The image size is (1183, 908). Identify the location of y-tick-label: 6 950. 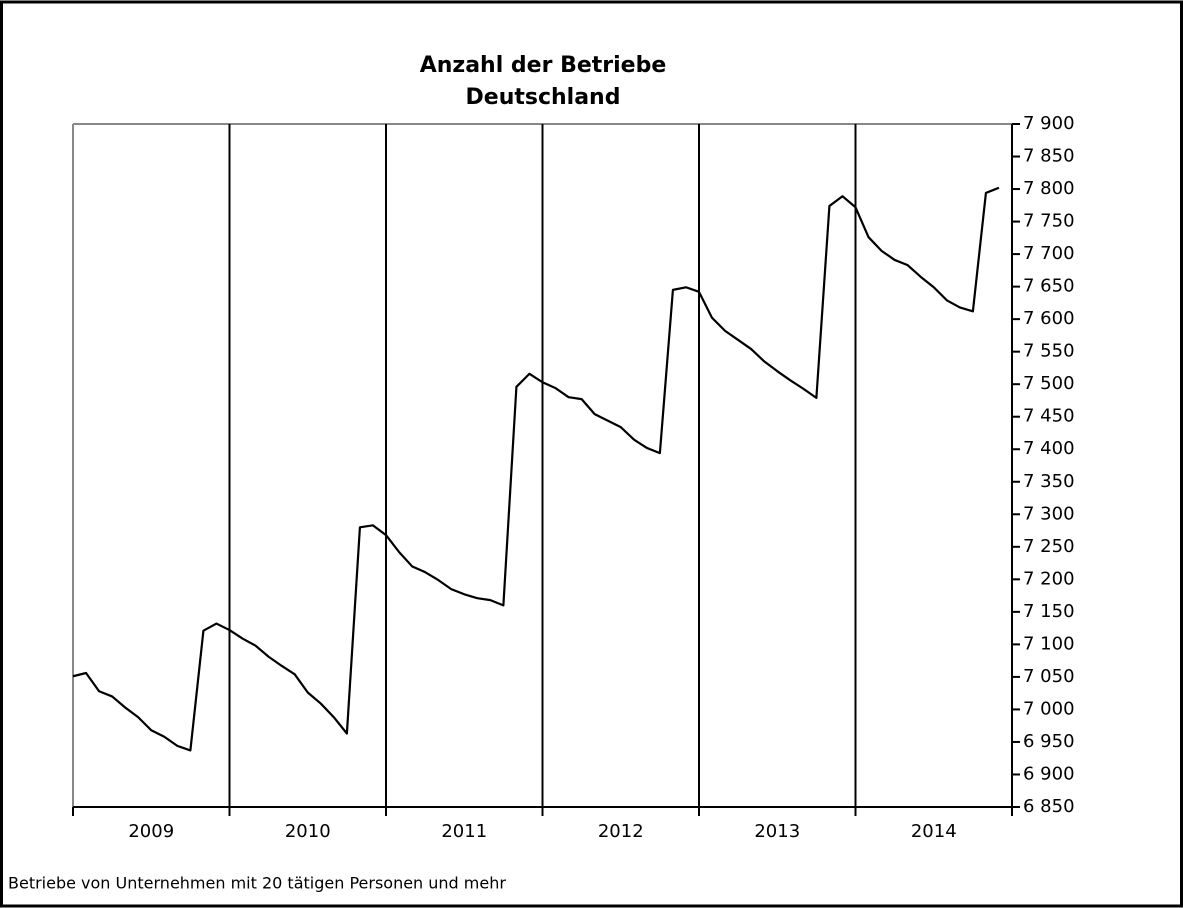
(1049, 741).